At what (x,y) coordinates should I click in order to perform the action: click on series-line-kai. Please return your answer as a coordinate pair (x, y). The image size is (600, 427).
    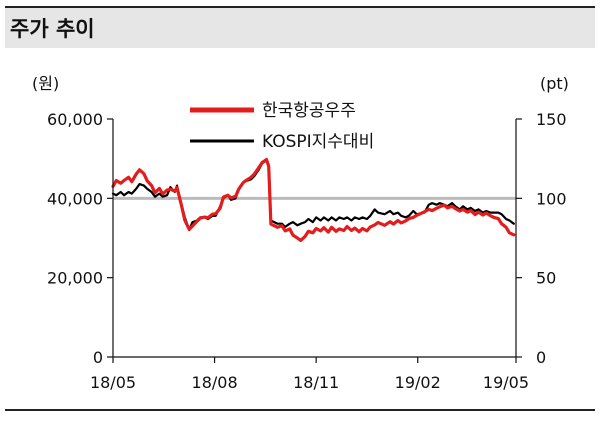
    Looking at the image, I should click on (313, 199).